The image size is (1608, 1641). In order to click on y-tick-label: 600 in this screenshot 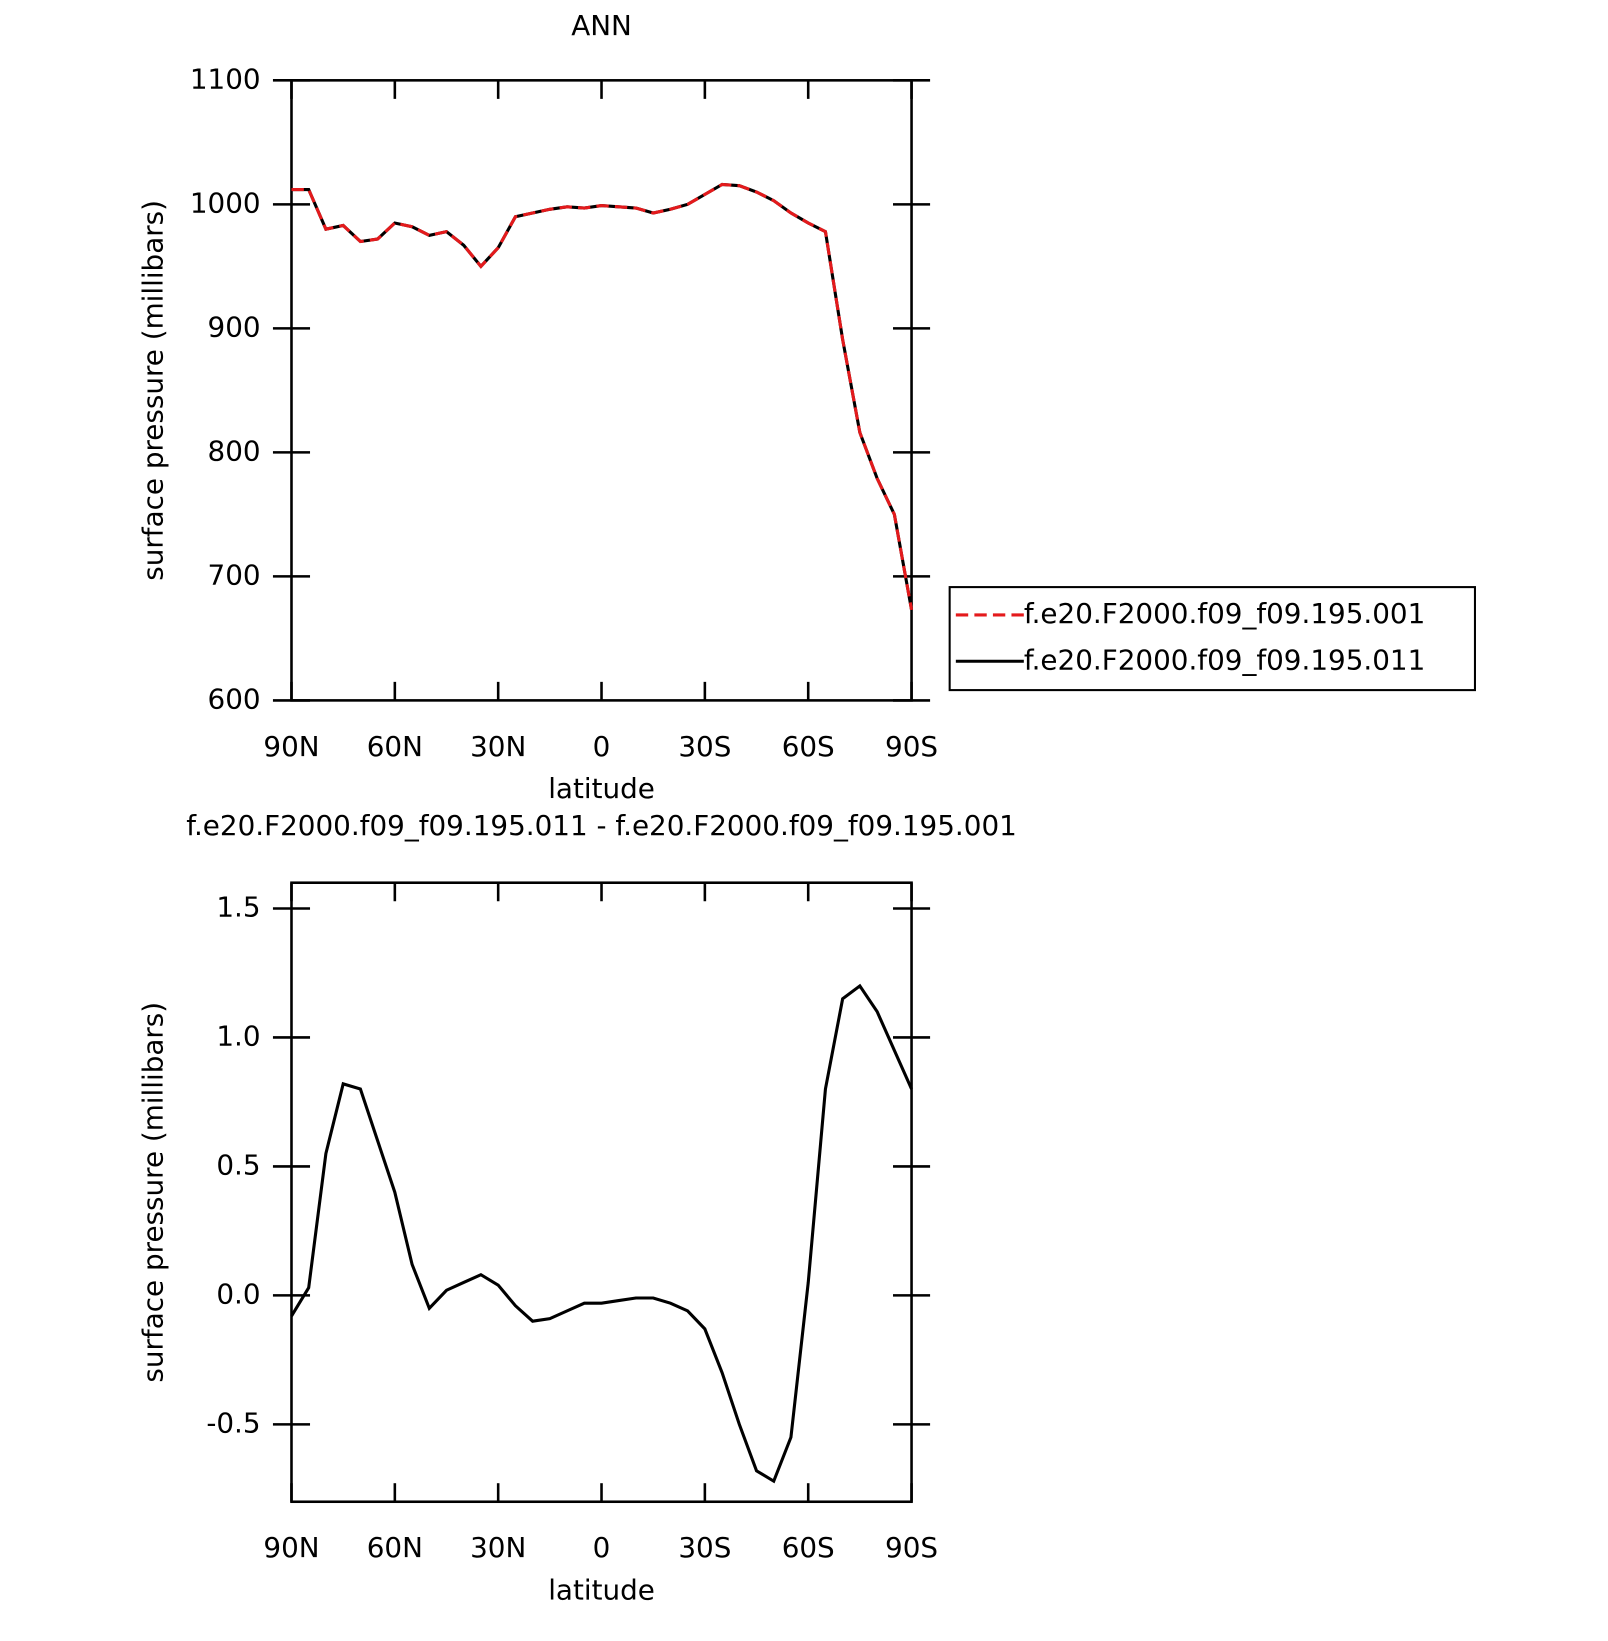, I will do `click(234, 698)`.